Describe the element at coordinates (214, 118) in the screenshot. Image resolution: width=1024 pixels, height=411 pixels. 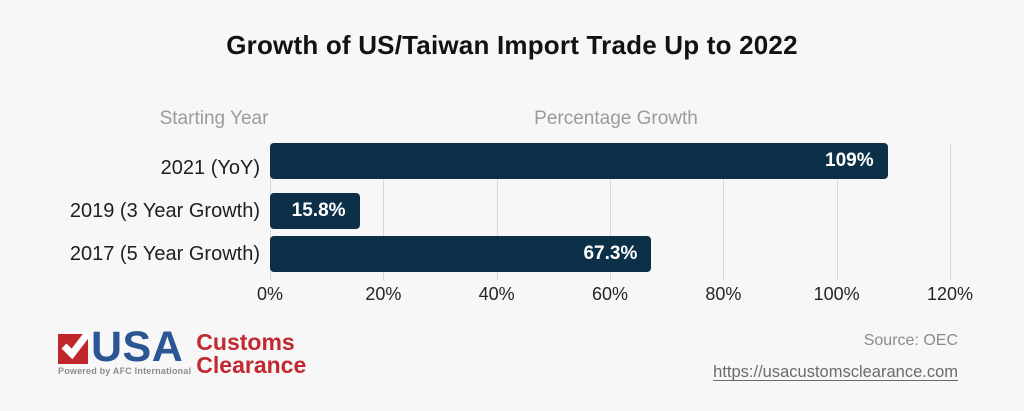
I see `column-header-starting-year: Starting Year` at that location.